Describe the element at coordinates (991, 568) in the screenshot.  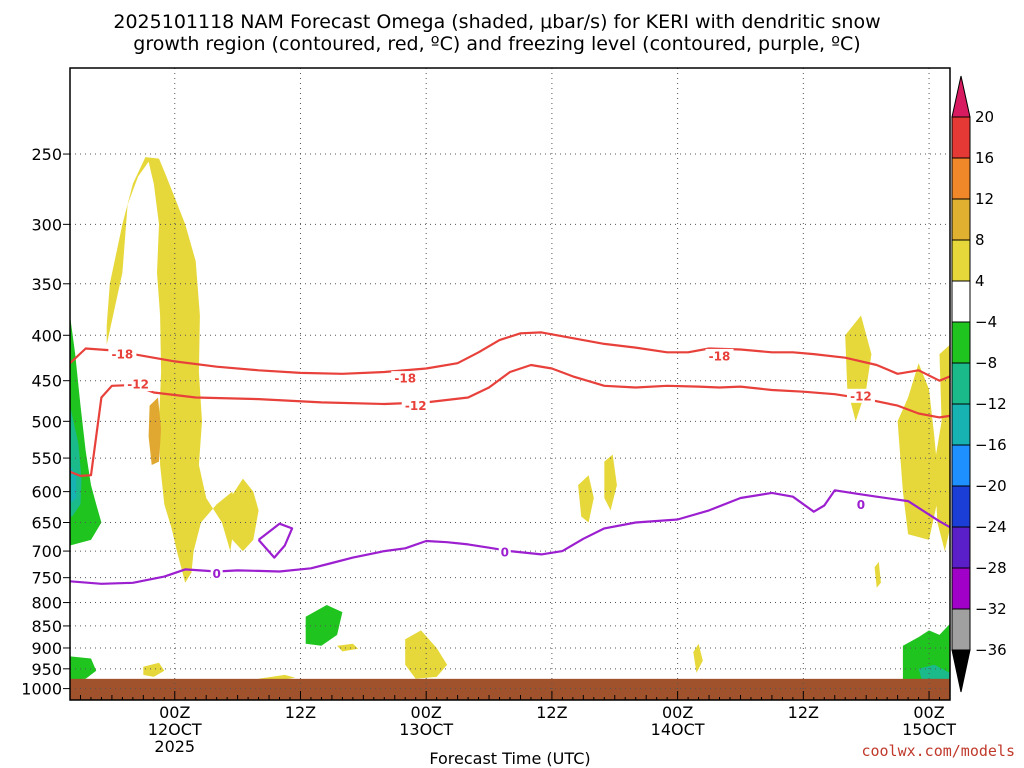
I see `colorbar-label: −28` at that location.